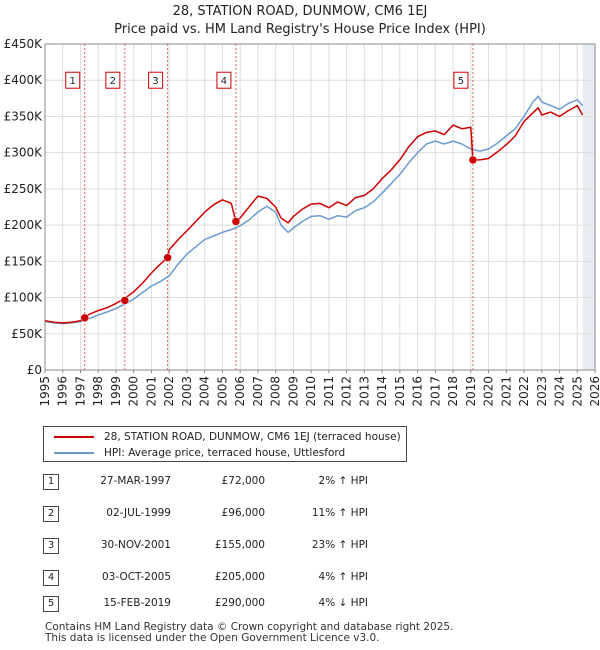 This screenshot has height=650, width=600. What do you see at coordinates (311, 391) in the screenshot?
I see `x-tick-label: 2010` at bounding box center [311, 391].